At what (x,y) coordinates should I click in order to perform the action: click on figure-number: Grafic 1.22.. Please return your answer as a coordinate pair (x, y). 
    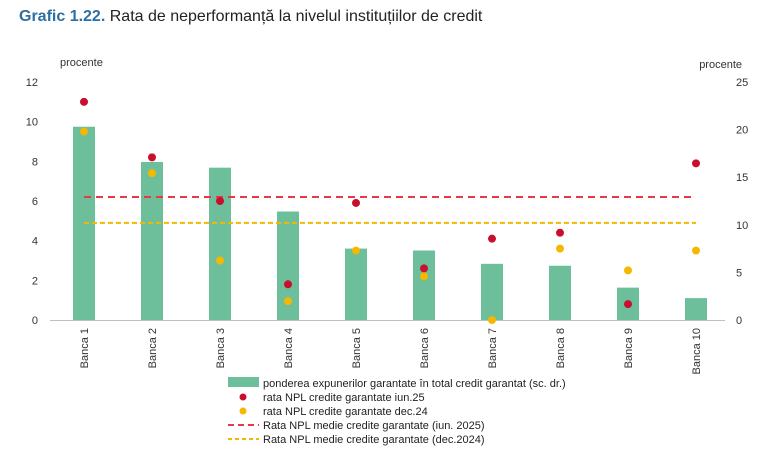
    Looking at the image, I should click on (62, 16).